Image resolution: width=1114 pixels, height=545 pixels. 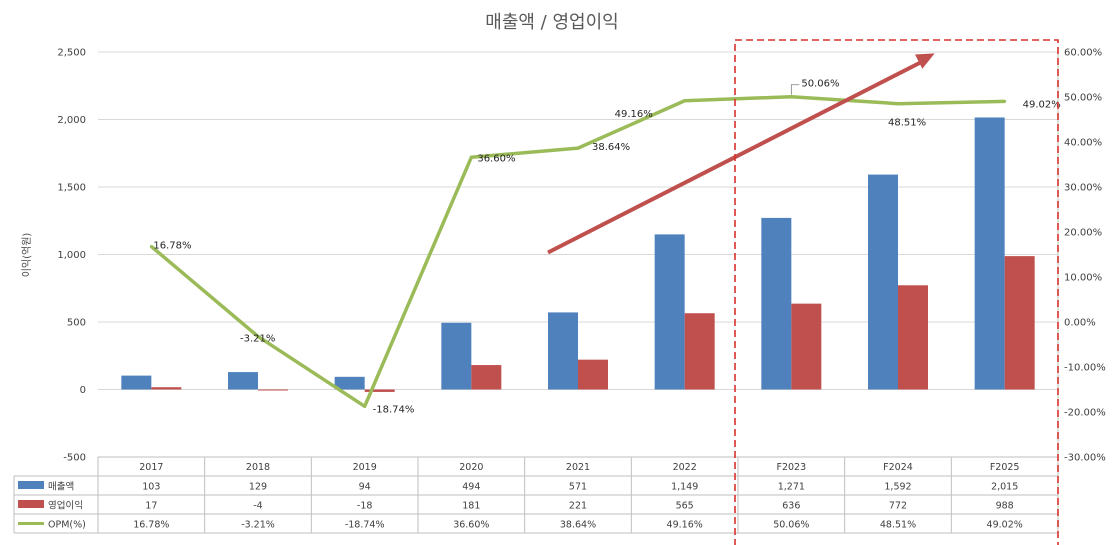 What do you see at coordinates (258, 525) in the screenshot?
I see `table-cell: -3.21%` at bounding box center [258, 525].